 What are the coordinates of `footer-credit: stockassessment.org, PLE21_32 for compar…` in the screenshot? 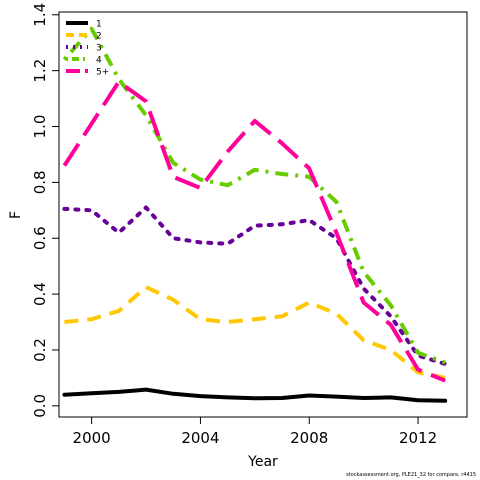 It's located at (411, 475).